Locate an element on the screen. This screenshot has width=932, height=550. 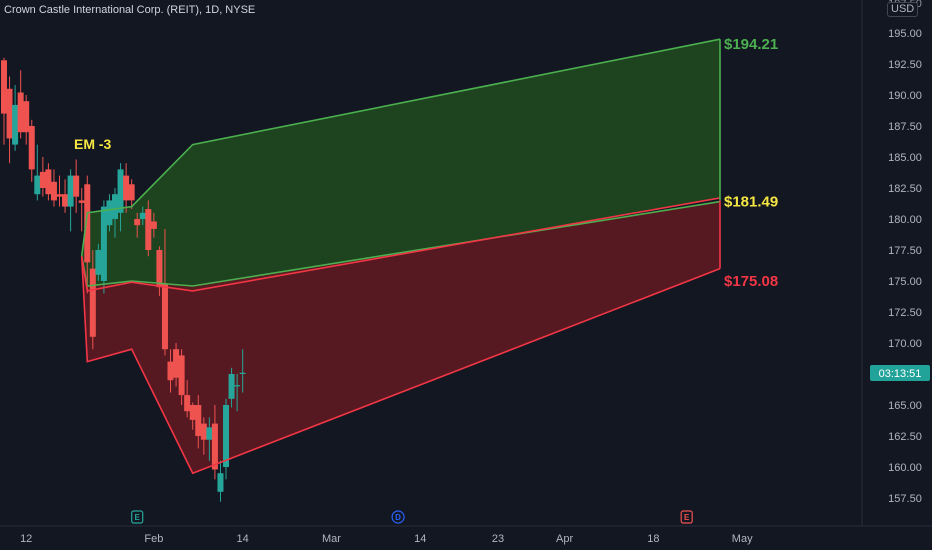
earnings-marker-icon is located at coordinates (137, 517).